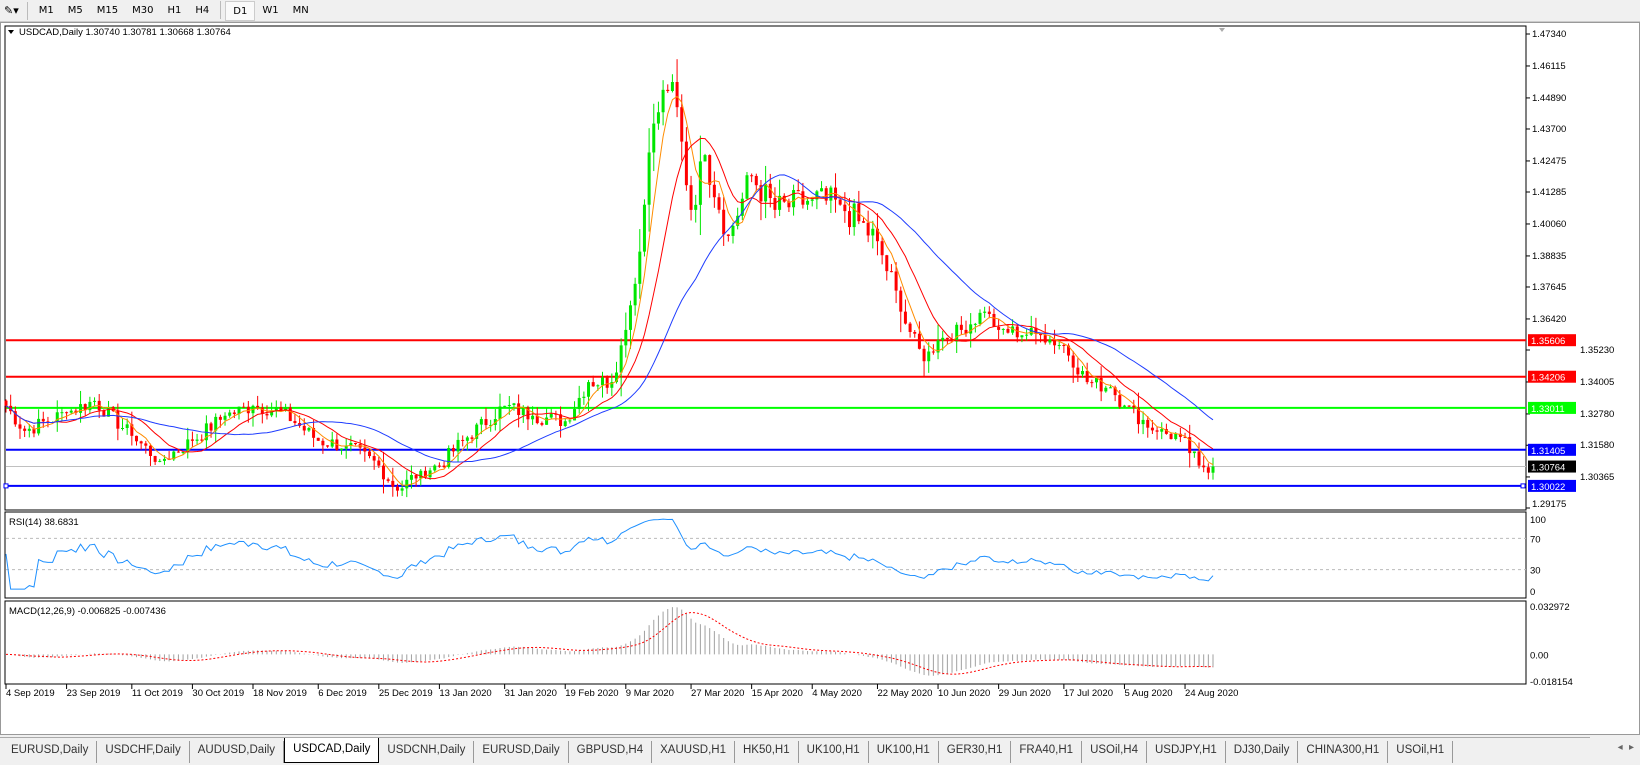 This screenshot has height=765, width=1640. What do you see at coordinates (157, 693) in the screenshot?
I see `date-tick-label: 11 Oct 2019` at bounding box center [157, 693].